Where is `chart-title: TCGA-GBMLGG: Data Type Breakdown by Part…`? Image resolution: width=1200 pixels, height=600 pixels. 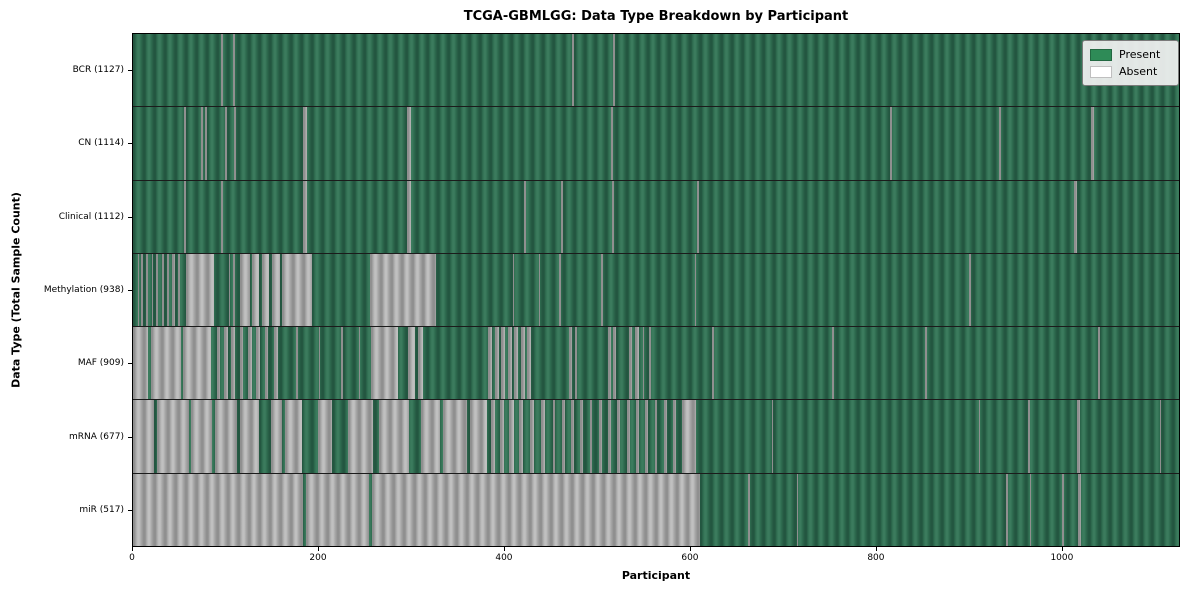
chart-title: TCGA-GBMLGG: Data Type Breakdown by Part… is located at coordinates (656, 16).